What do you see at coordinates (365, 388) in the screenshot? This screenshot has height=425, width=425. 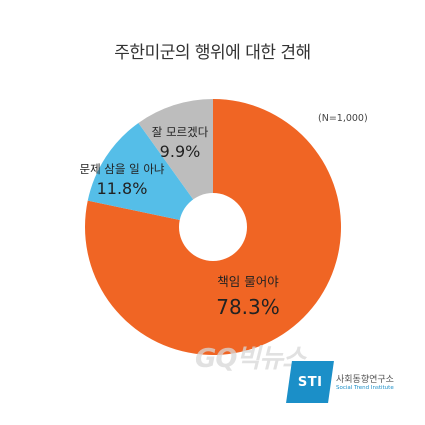 I see `logo-org-subtitle: Social Trend Institute` at bounding box center [365, 388].